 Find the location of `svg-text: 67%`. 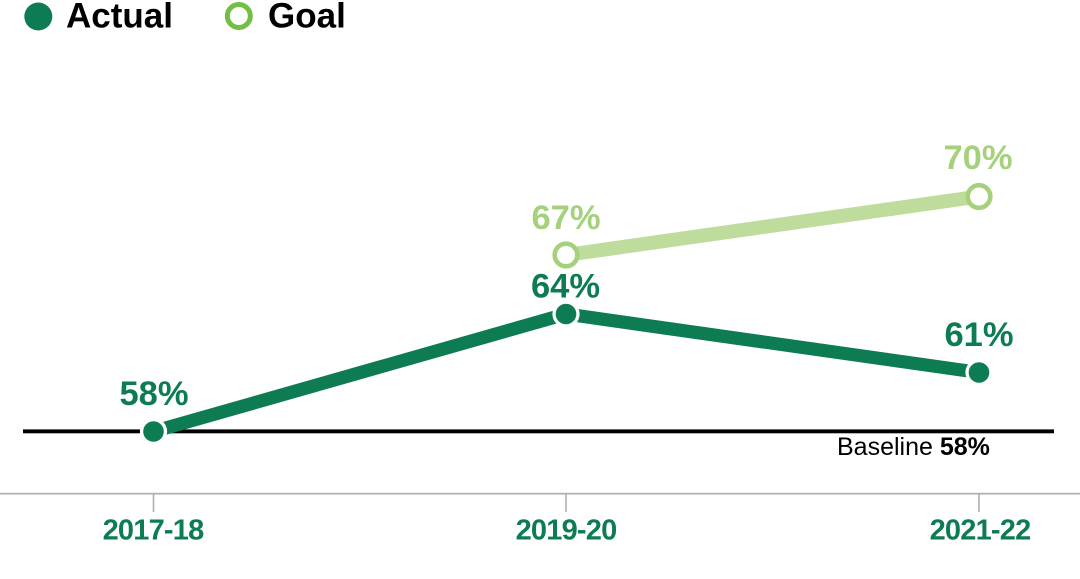

svg-text: 67% is located at coordinates (565, 218).